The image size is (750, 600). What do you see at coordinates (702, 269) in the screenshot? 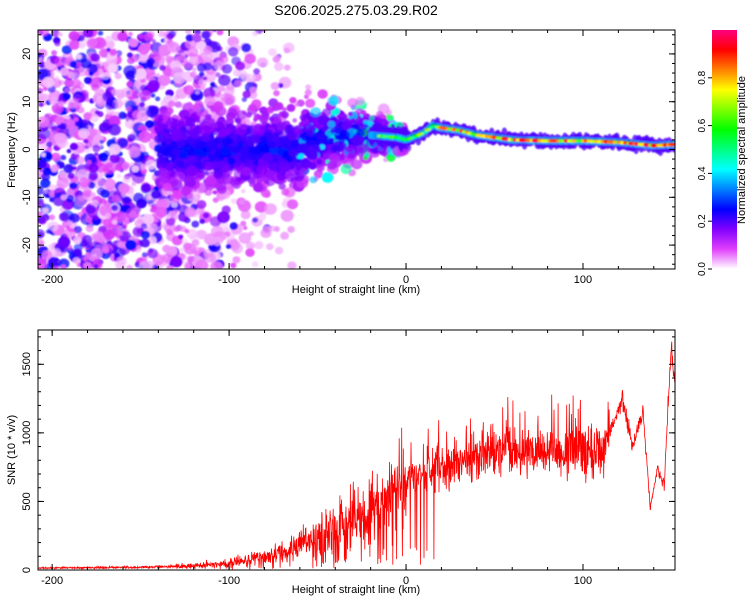
I see `colorbar-tick-label: 0.0` at bounding box center [702, 269].